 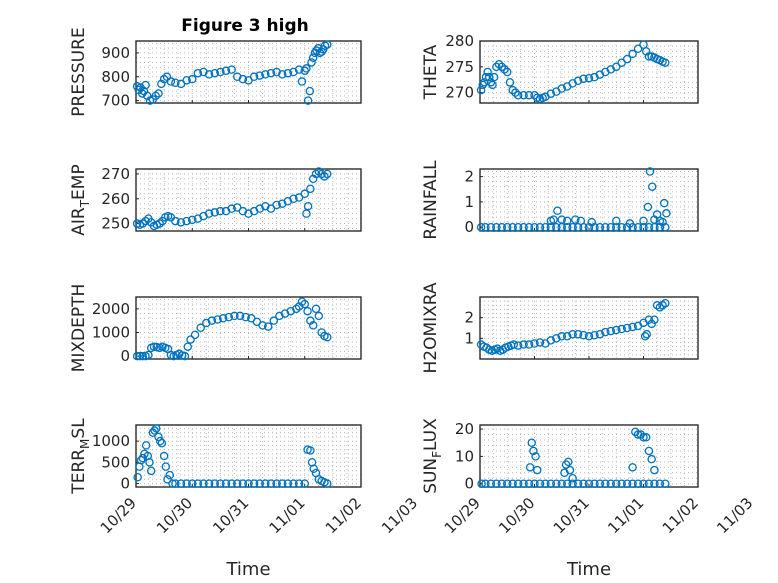 I want to click on y-tick-label: 275, so click(x=459, y=67).